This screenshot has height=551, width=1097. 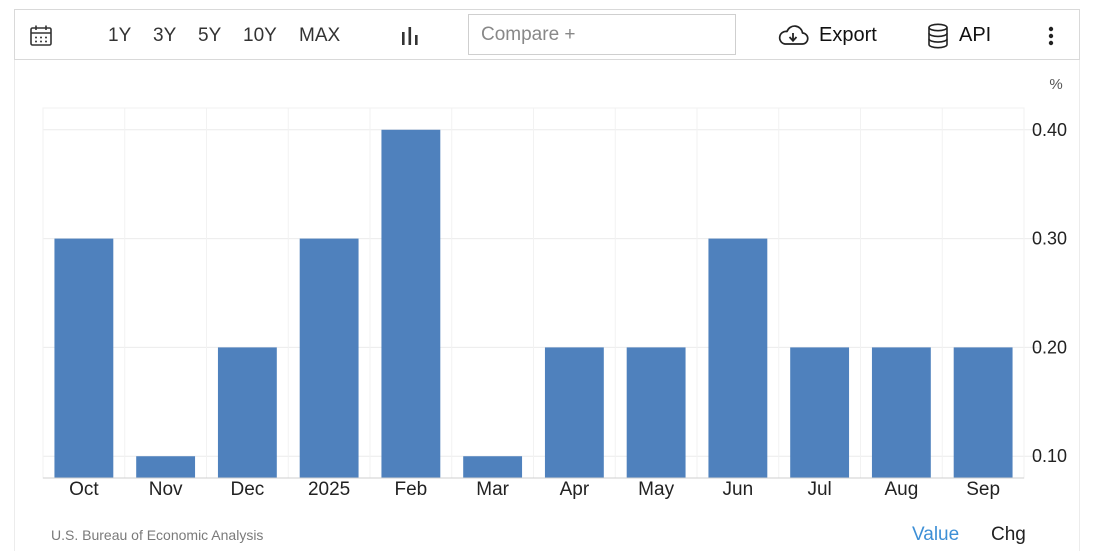 What do you see at coordinates (1008, 534) in the screenshot?
I see `change-toggle: Chg` at bounding box center [1008, 534].